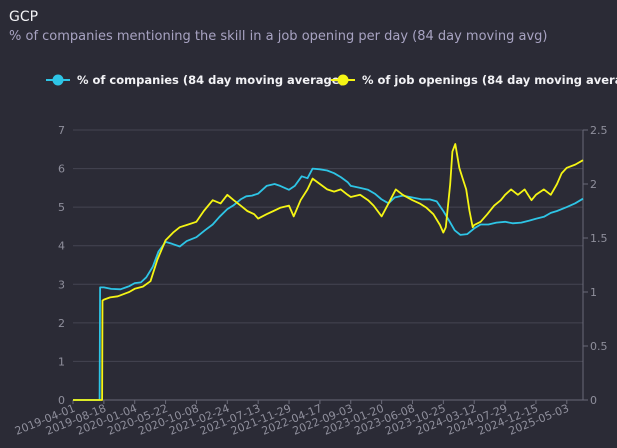  Describe the element at coordinates (593, 292) in the screenshot. I see `right-tick-label: 1` at that location.